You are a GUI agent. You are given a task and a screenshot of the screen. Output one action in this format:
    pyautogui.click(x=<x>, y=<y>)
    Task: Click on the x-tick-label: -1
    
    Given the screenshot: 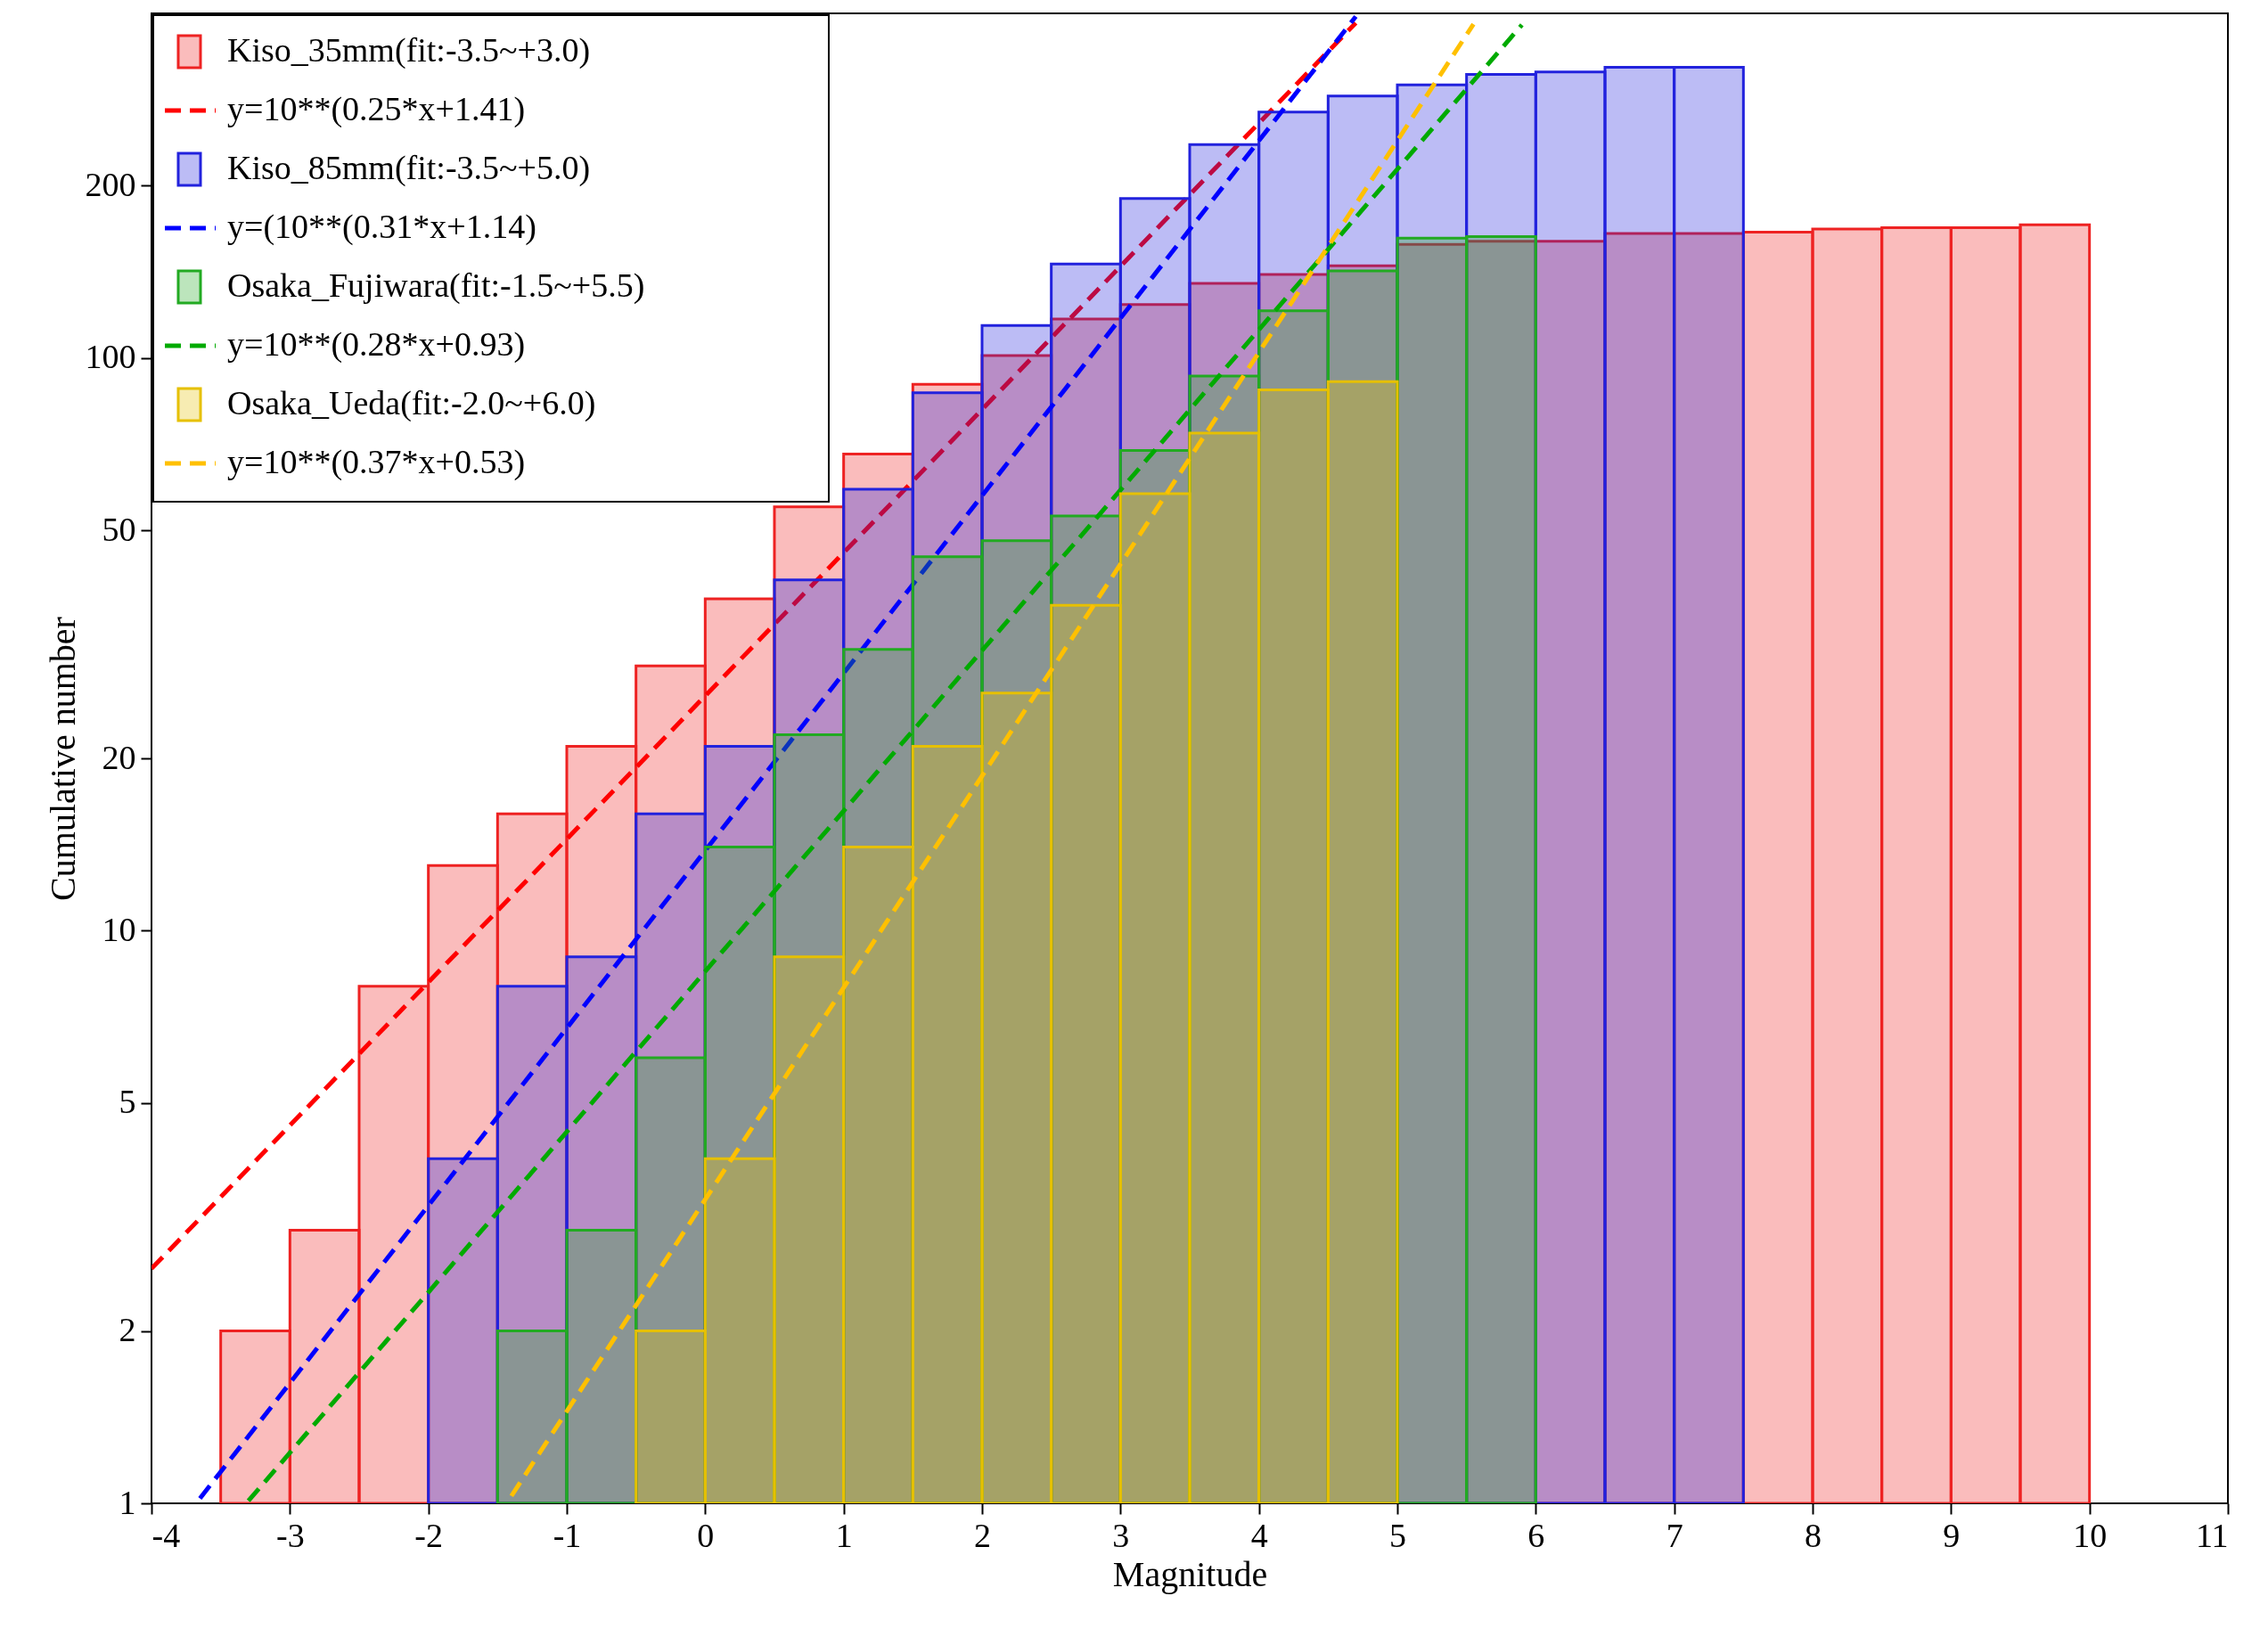 What is the action you would take?
    pyautogui.click(x=568, y=1535)
    